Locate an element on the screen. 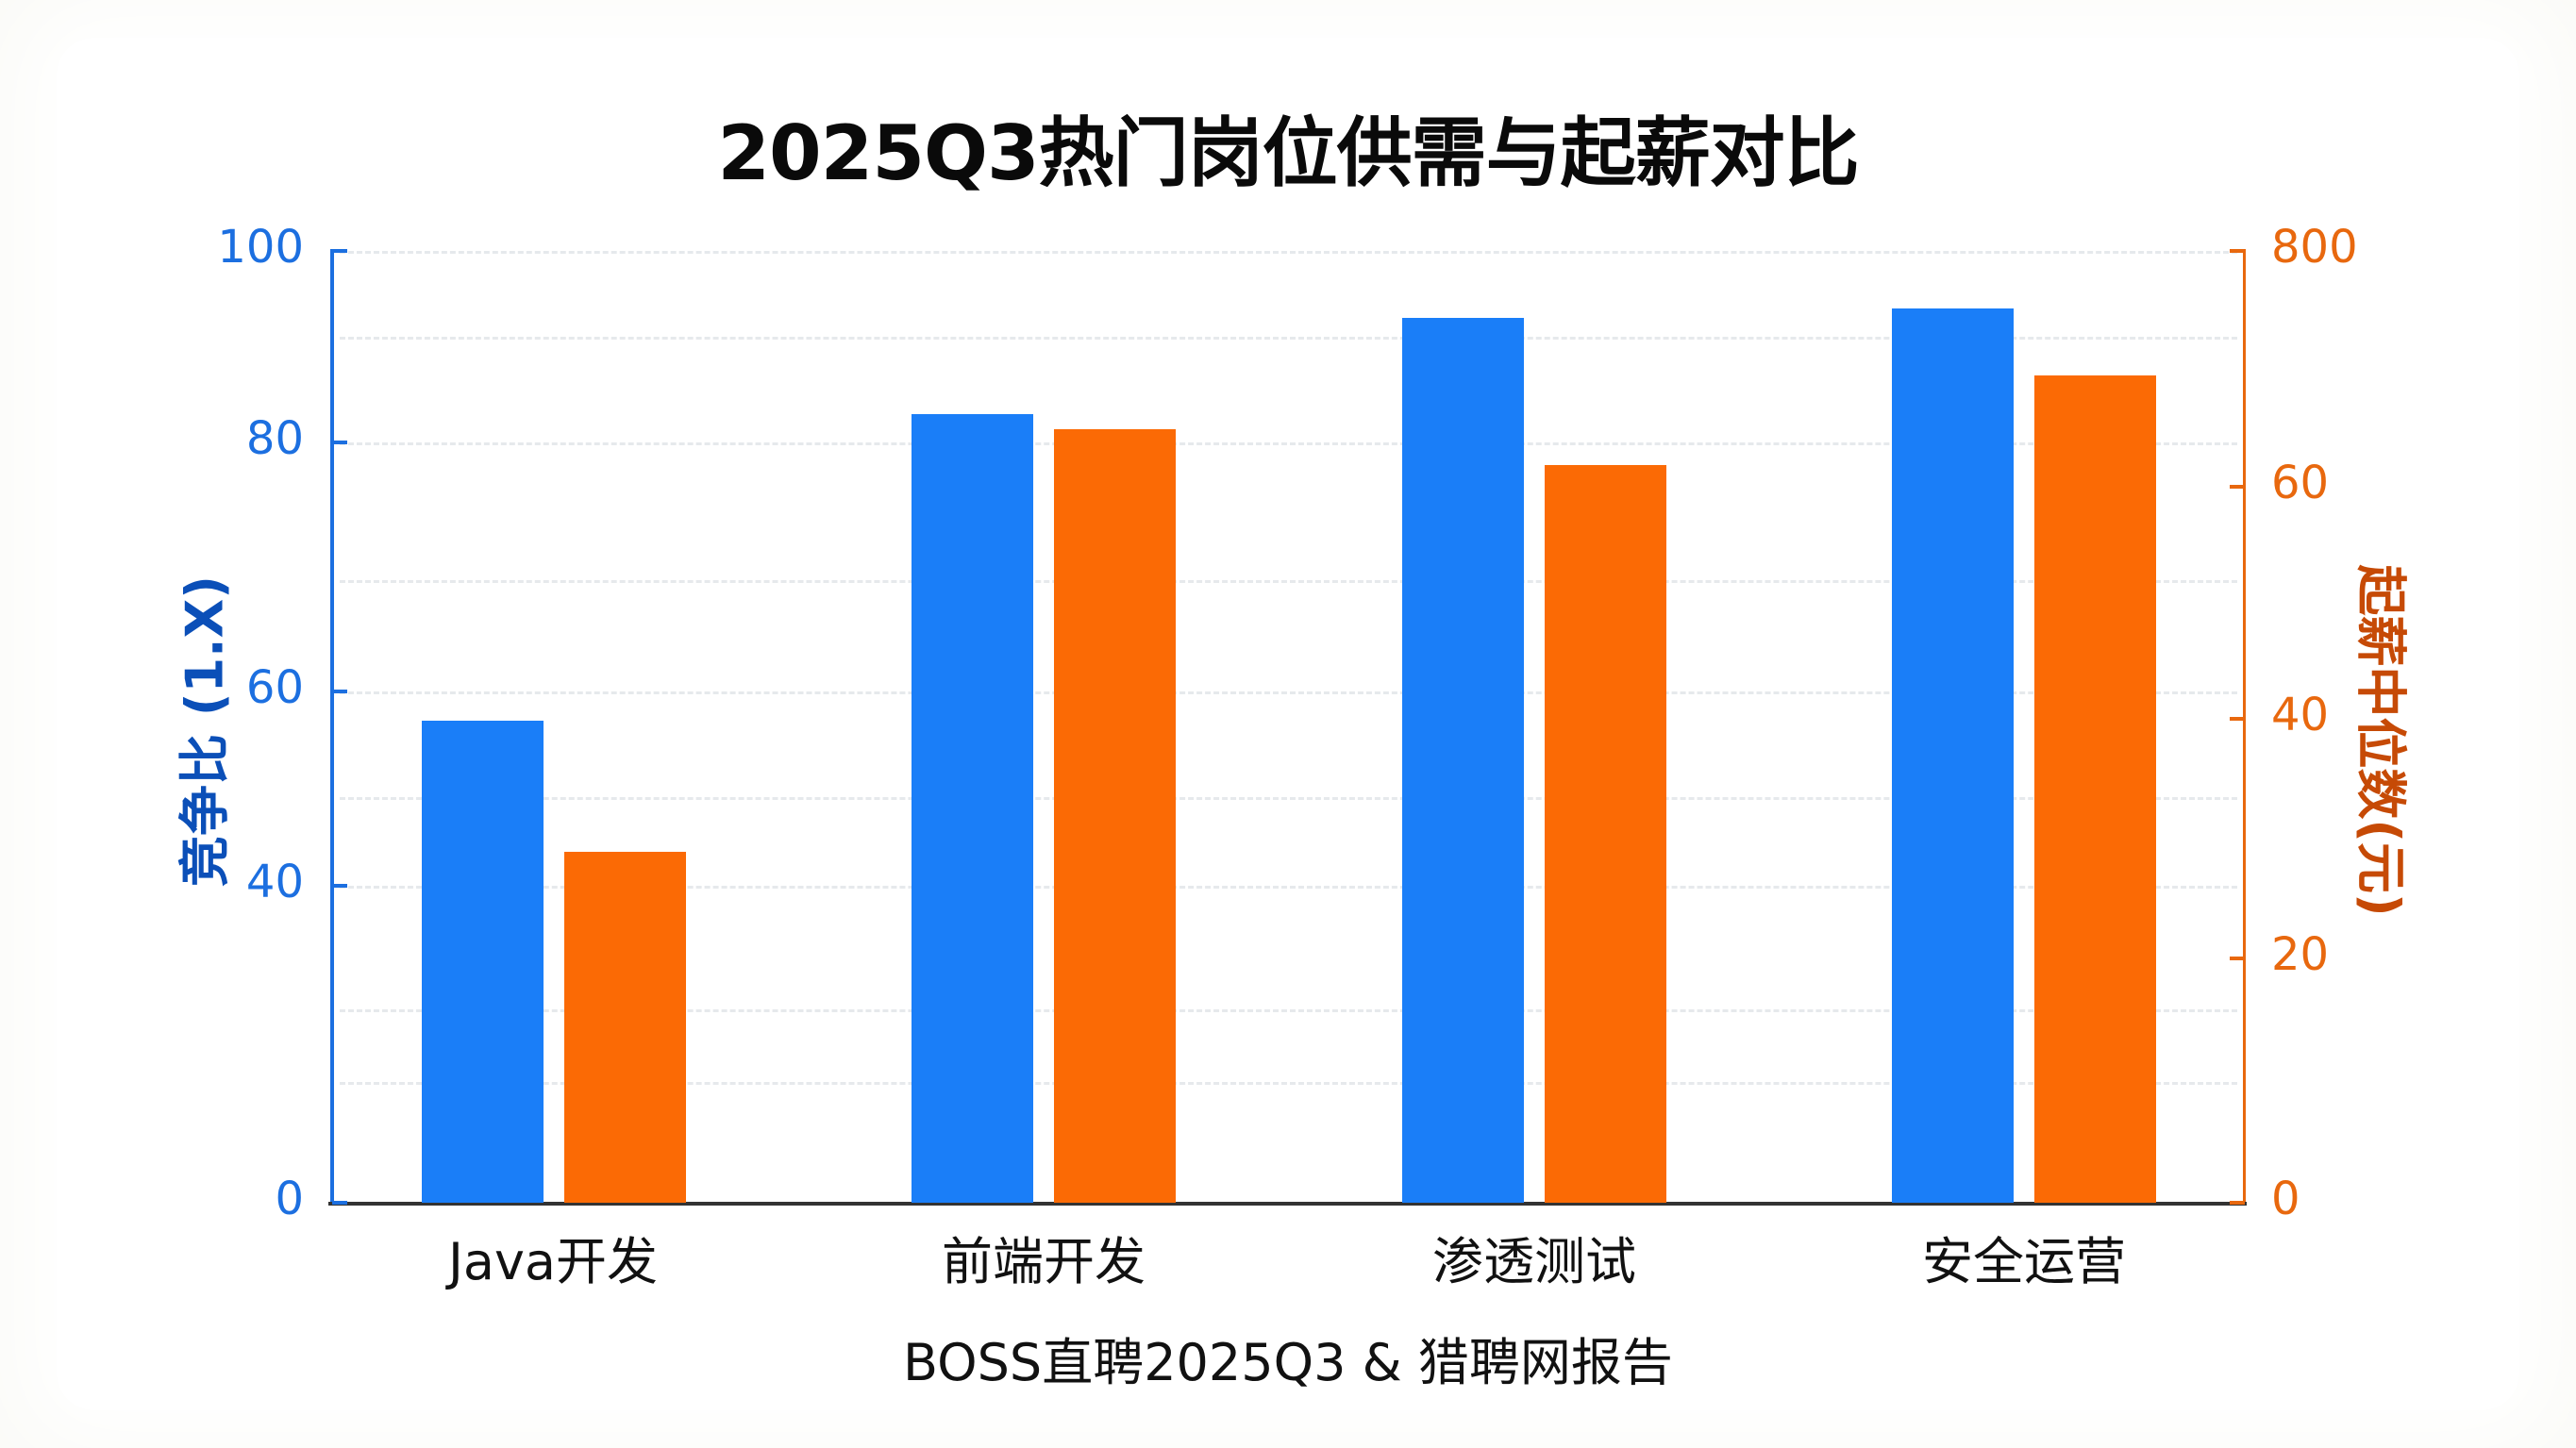  left-axis-tick-label: 100 is located at coordinates (260, 247).